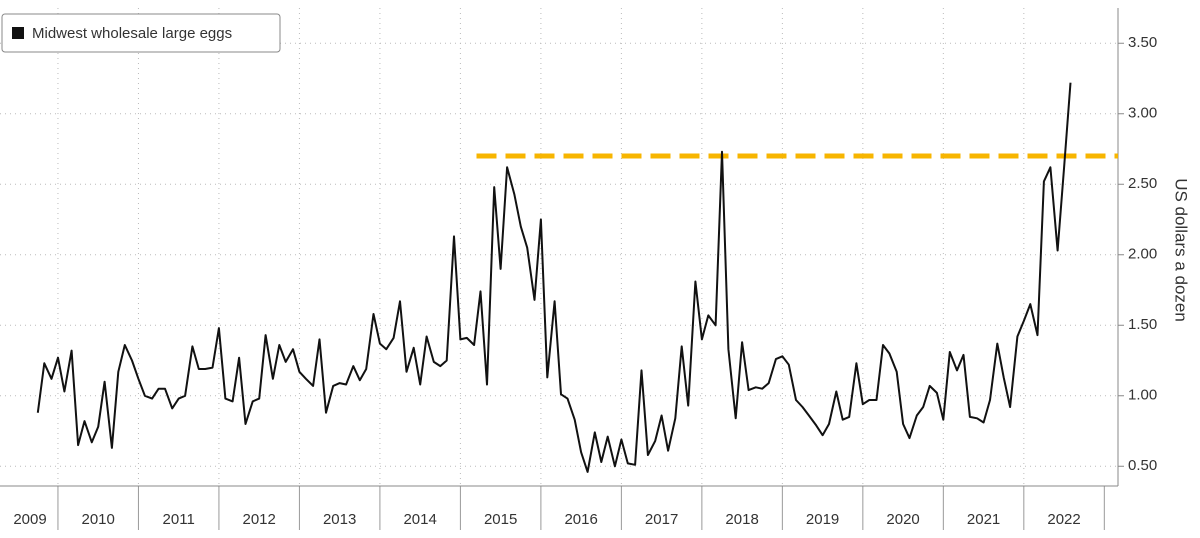 This screenshot has width=1200, height=538. What do you see at coordinates (1142, 324) in the screenshot?
I see `y-tick-label: 1.50` at bounding box center [1142, 324].